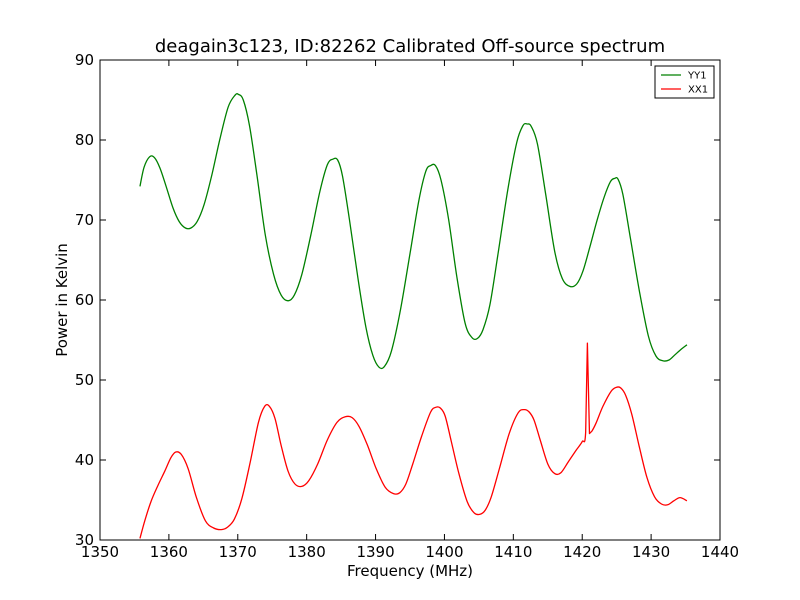 The image size is (800, 600). Describe the element at coordinates (84, 540) in the screenshot. I see `y-tick-label: 30` at that location.